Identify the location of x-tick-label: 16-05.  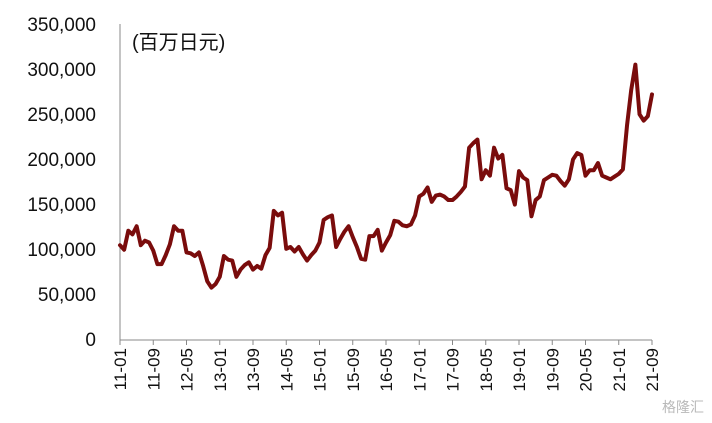
(386, 369).